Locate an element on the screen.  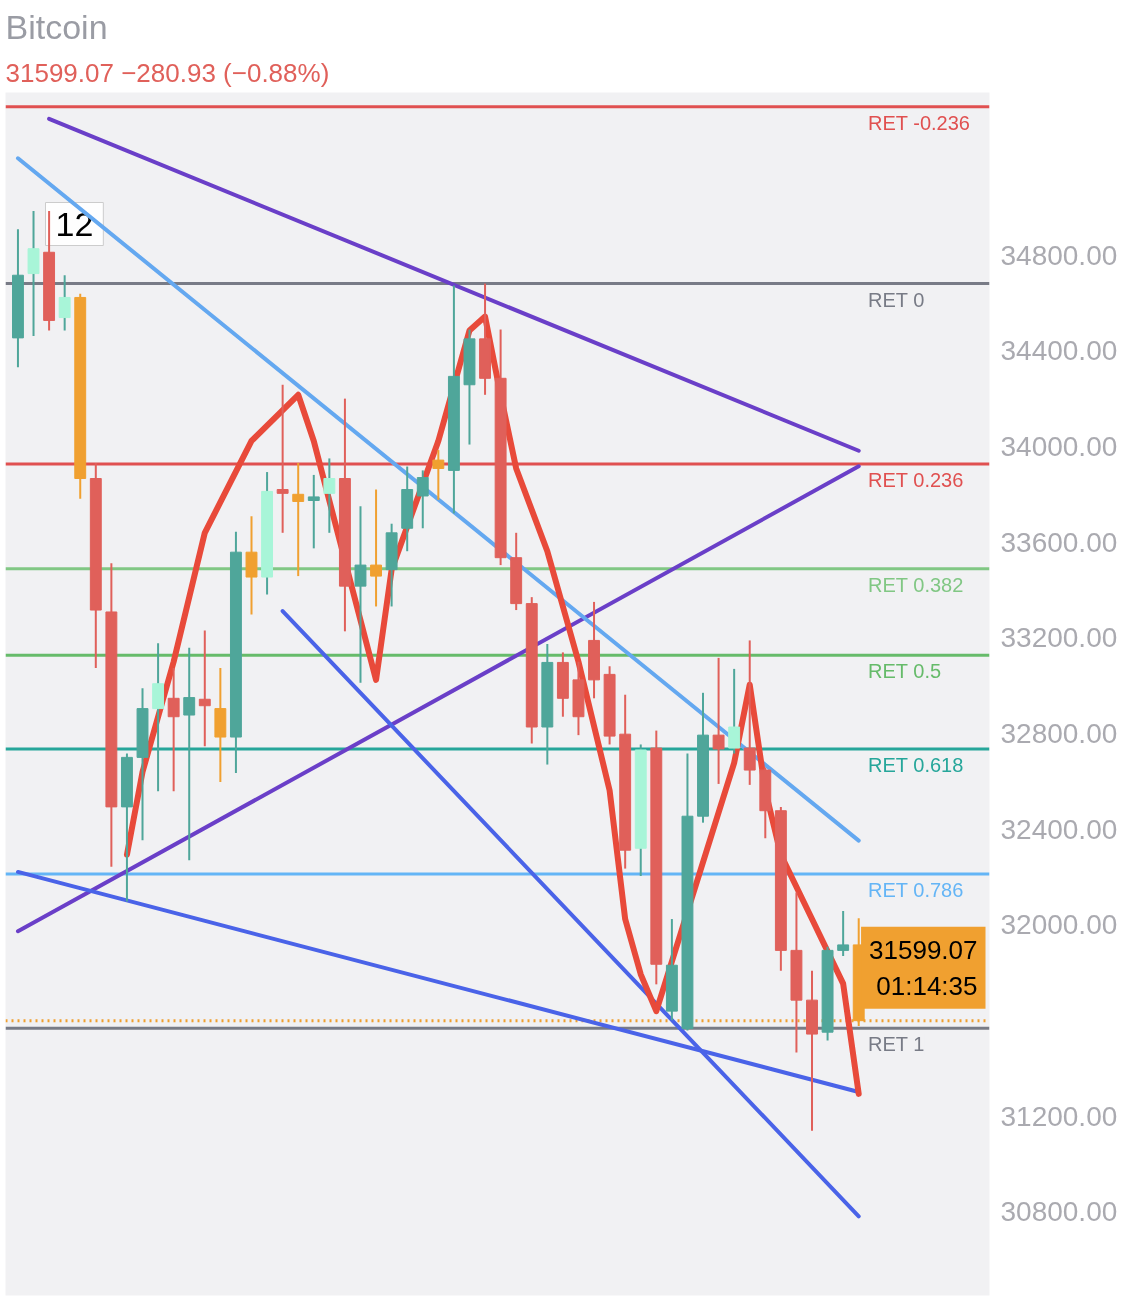
y-tick-label: 34400.00 is located at coordinates (1059, 351).